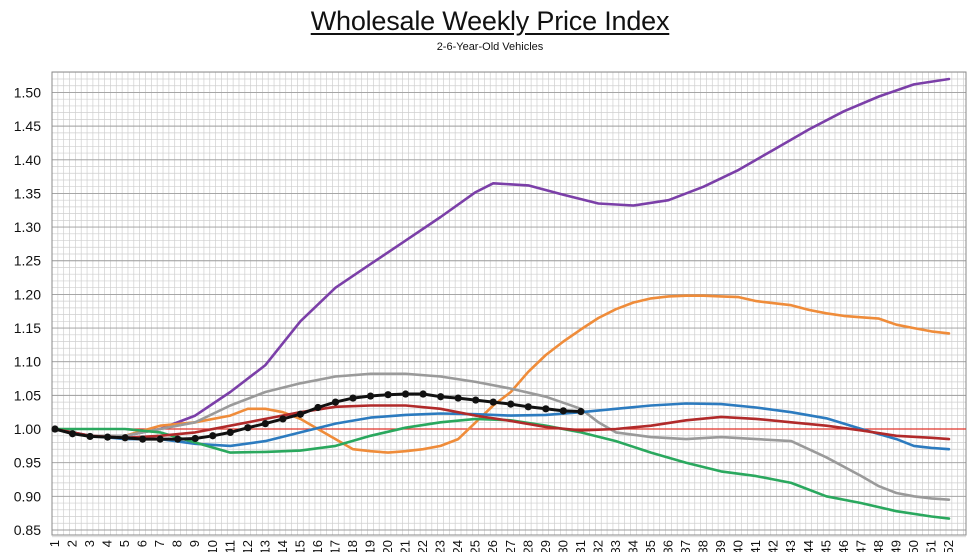  What do you see at coordinates (948, 546) in the screenshot?
I see `x-tick-label: 52` at bounding box center [948, 546].